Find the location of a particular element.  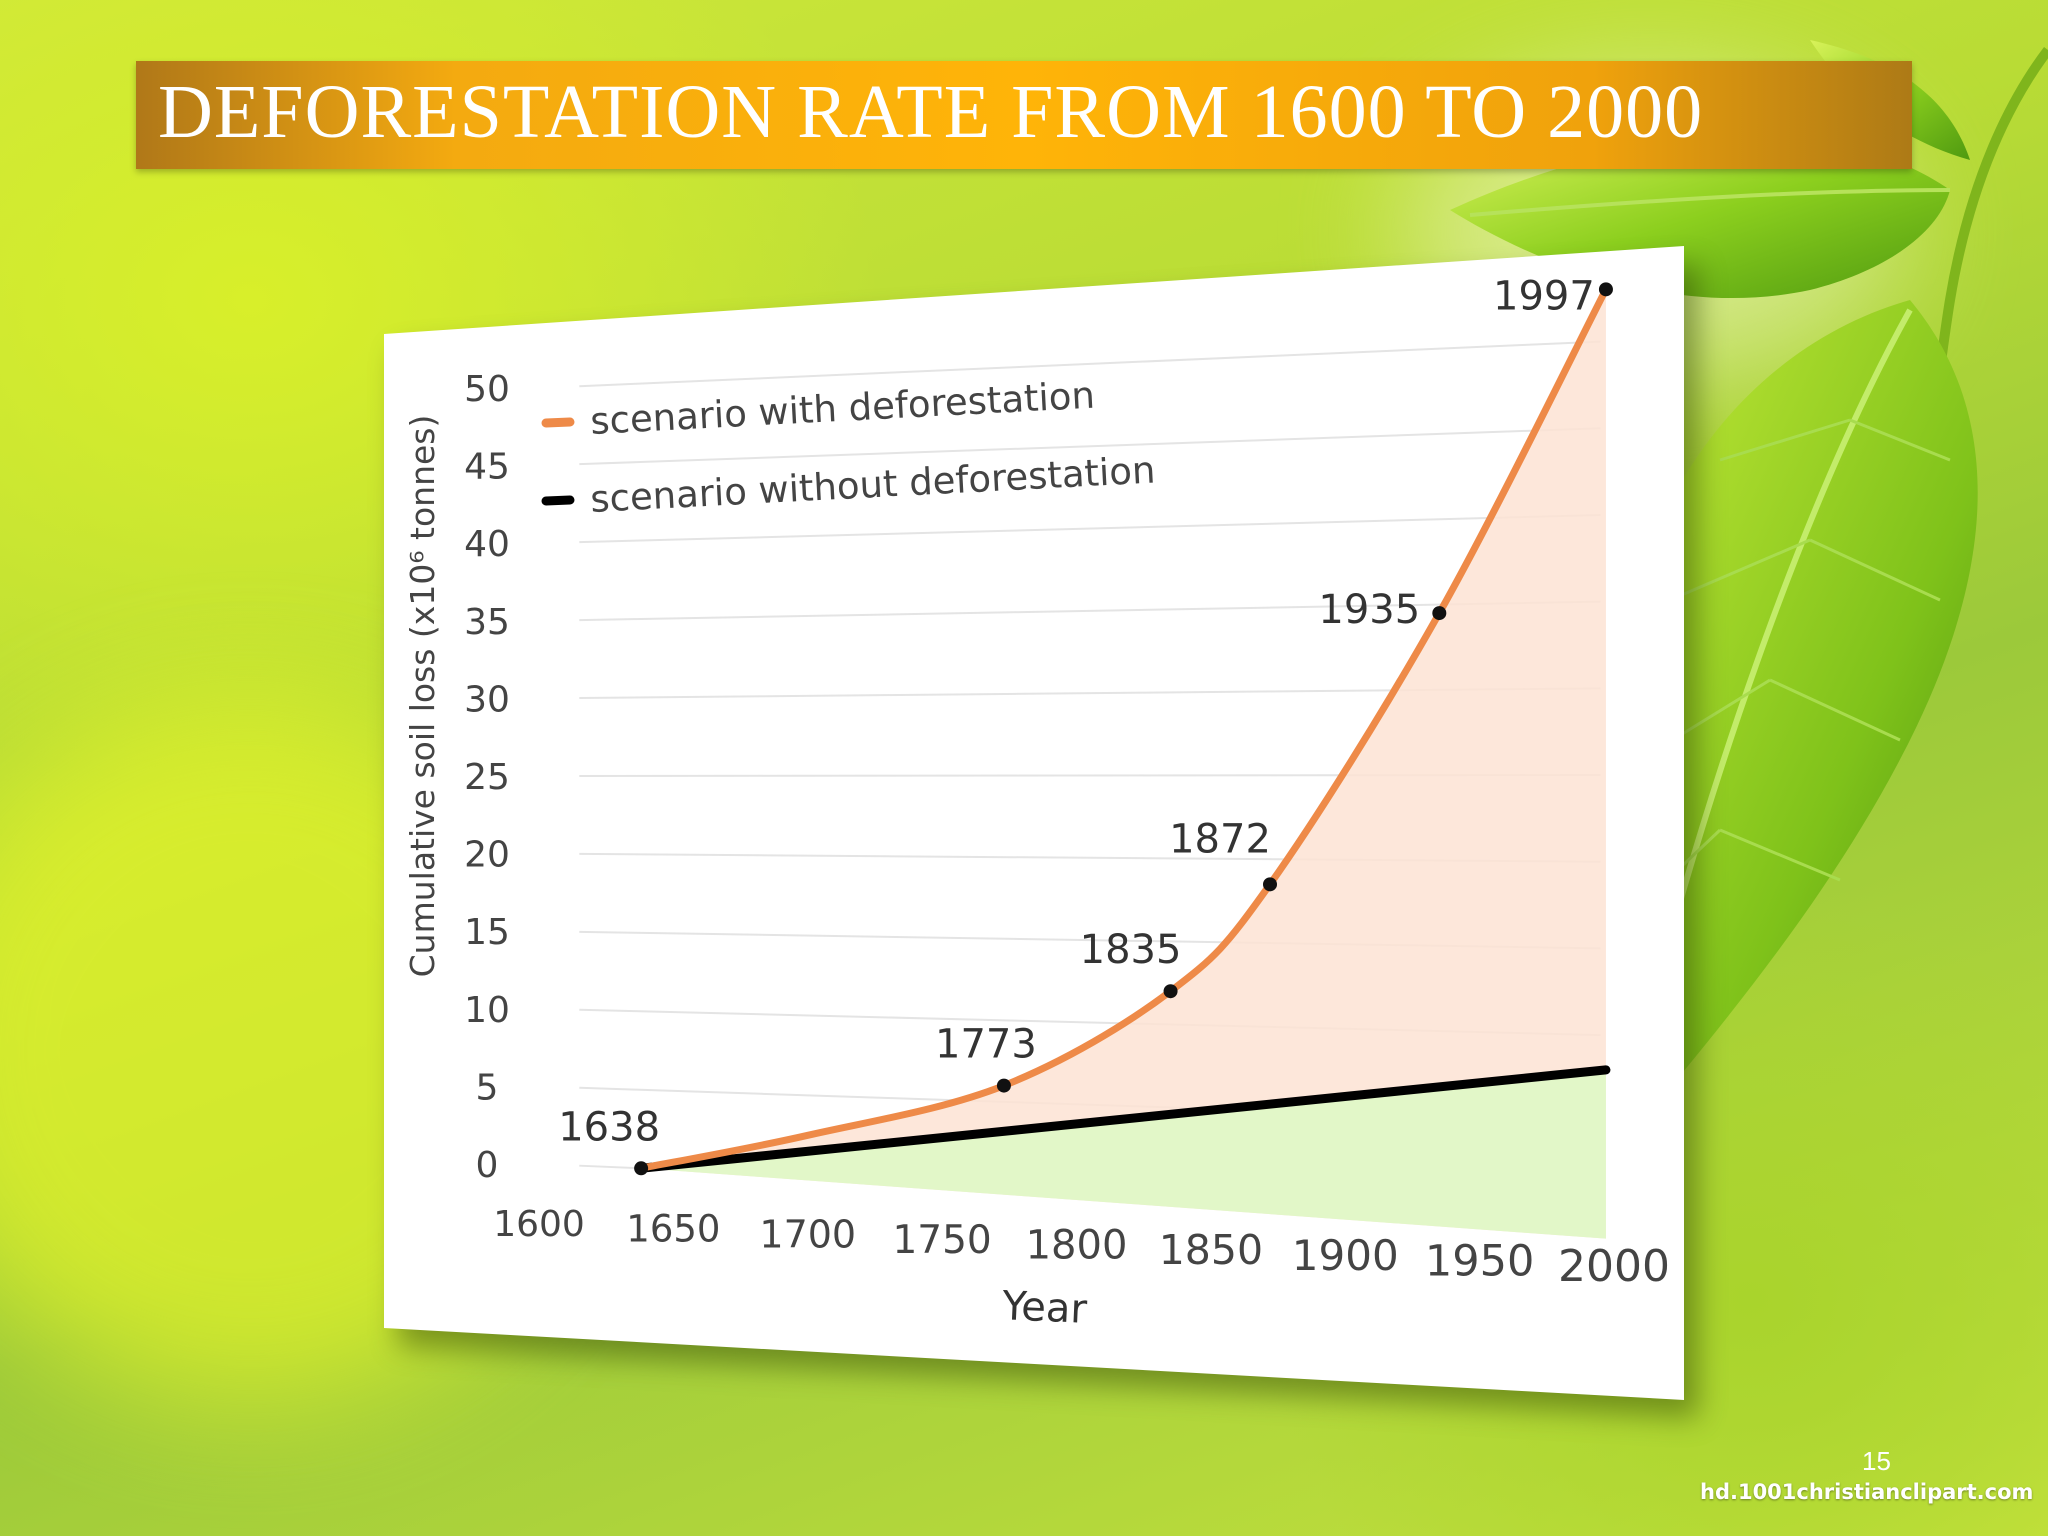

x-tick-label: 1950 is located at coordinates (1479, 1261).